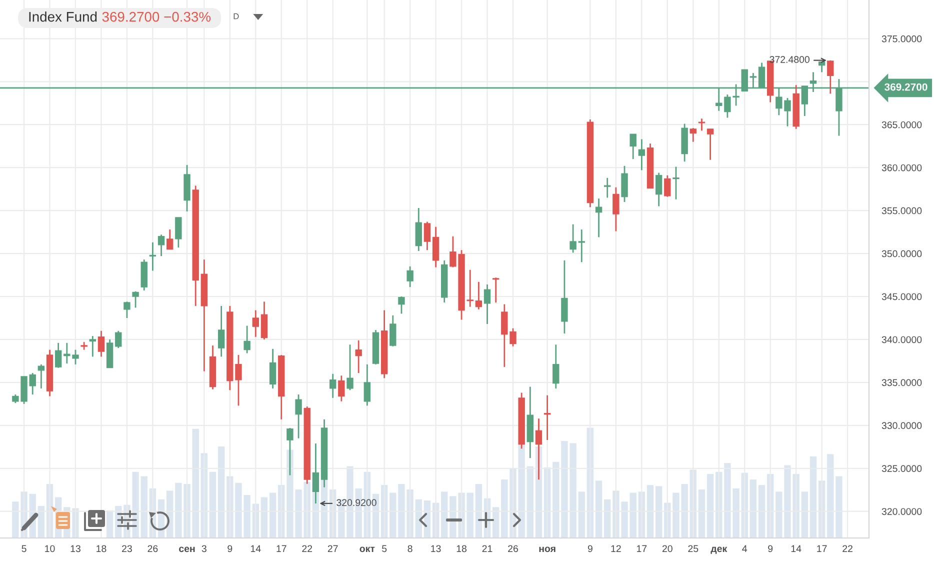 Image resolution: width=934 pixels, height=562 pixels. Describe the element at coordinates (902, 296) in the screenshot. I see `y-tick-label: 345.0000` at that location.